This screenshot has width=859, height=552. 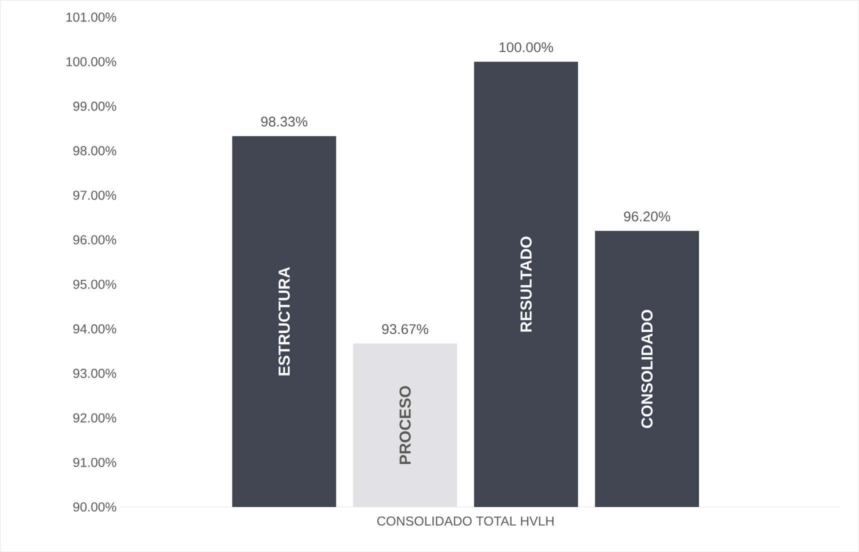 What do you see at coordinates (94, 417) in the screenshot?
I see `y-tick-label: 92.00%` at bounding box center [94, 417].